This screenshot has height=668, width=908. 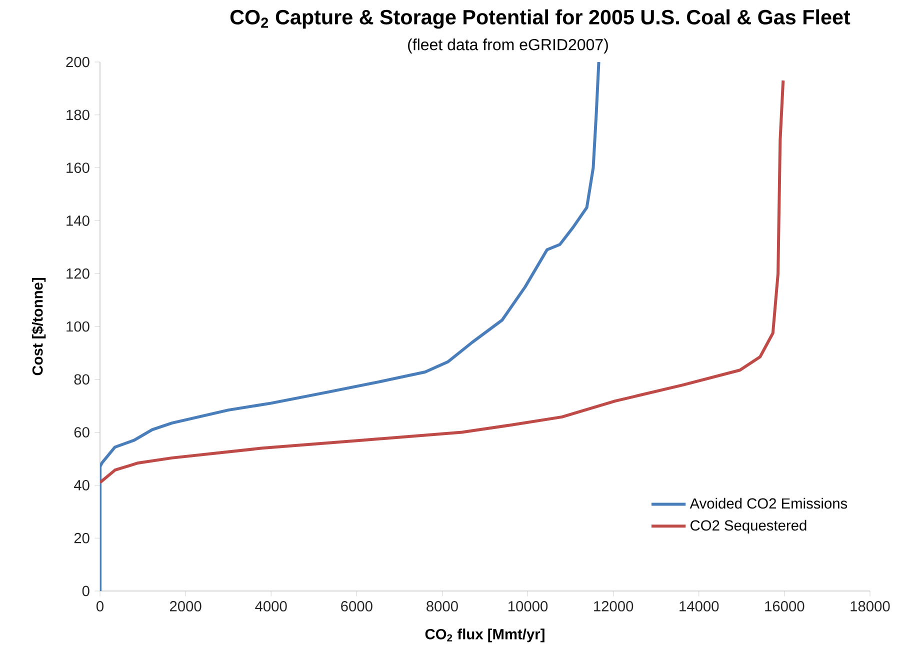 What do you see at coordinates (356, 606) in the screenshot?
I see `x-tick-label: 6000` at bounding box center [356, 606].